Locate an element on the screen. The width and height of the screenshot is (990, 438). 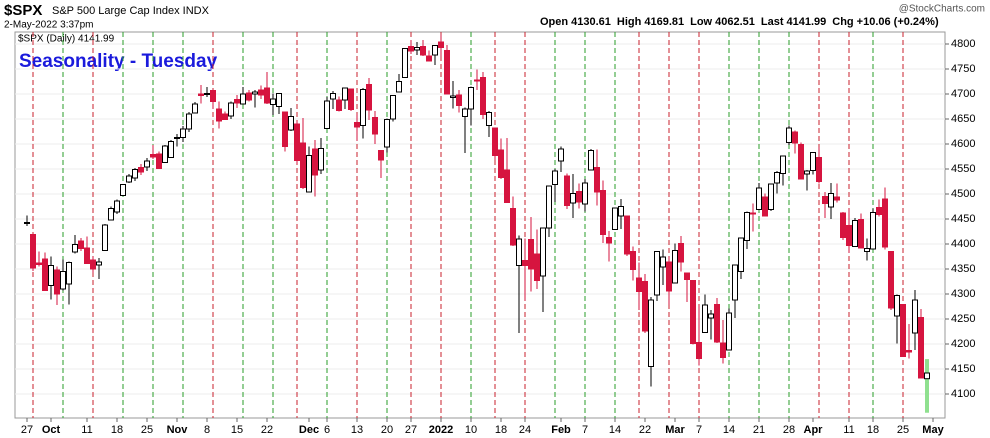
x-tick-label: 15 is located at coordinates (237, 430).